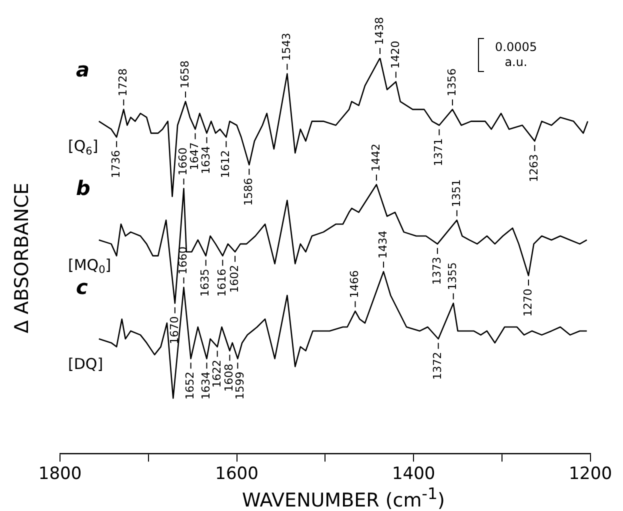  What do you see at coordinates (22, 258) in the screenshot?
I see `y-axis-title: Δ ABSORBANCE` at bounding box center [22, 258].